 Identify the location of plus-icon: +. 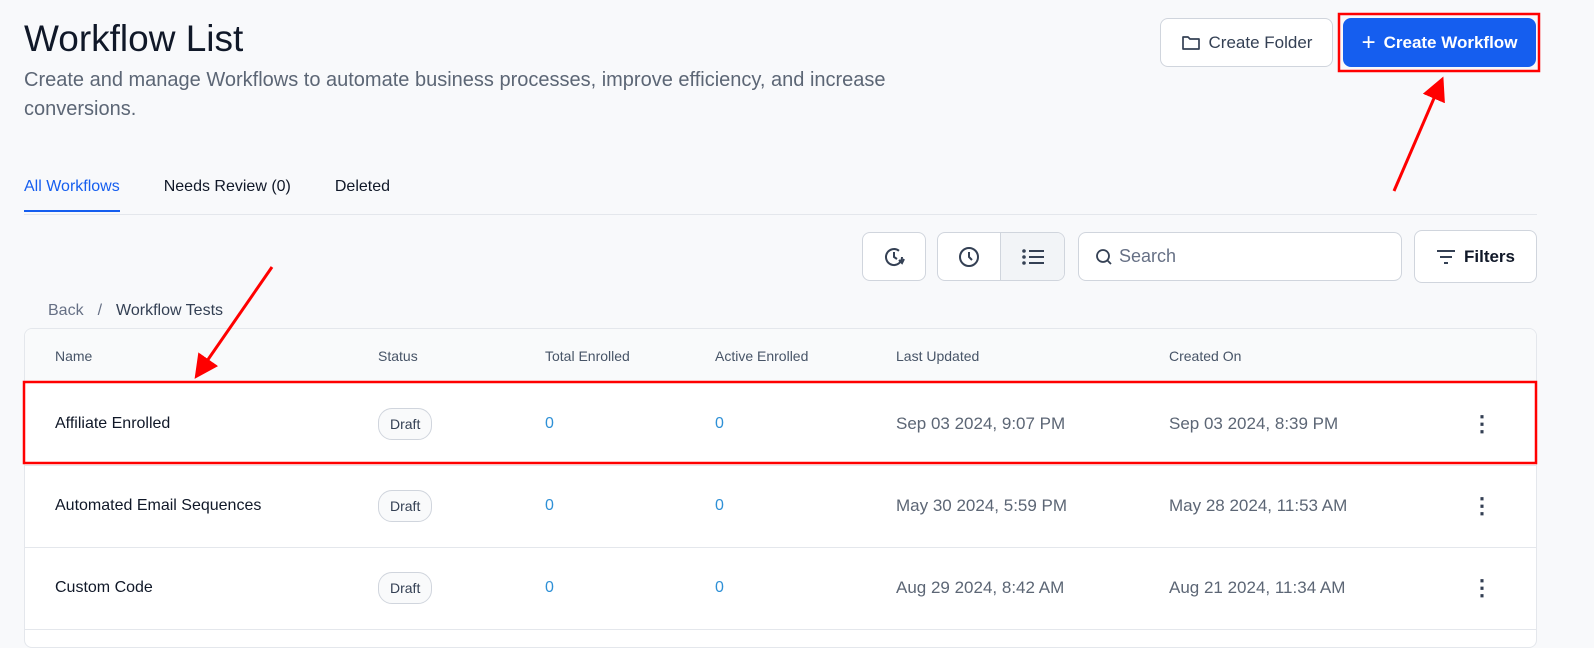
(1368, 42).